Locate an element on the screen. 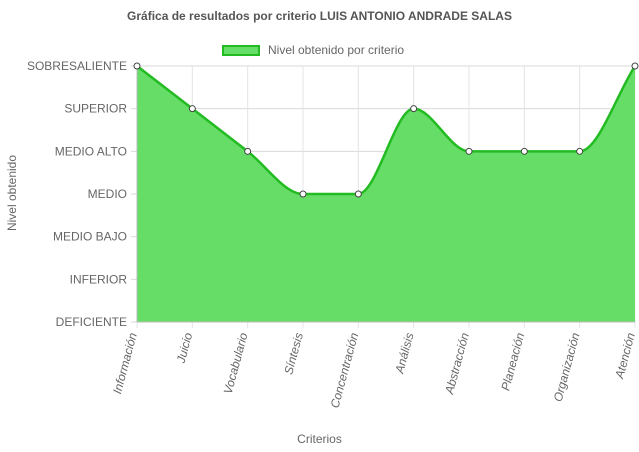 The width and height of the screenshot is (639, 452). legend-label: Nivel obtenido por criterio is located at coordinates (336, 50).